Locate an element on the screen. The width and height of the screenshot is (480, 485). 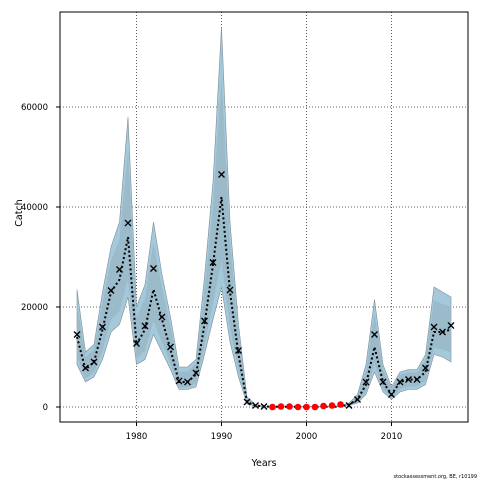
x-axis-label: Years is located at coordinates (263, 463).